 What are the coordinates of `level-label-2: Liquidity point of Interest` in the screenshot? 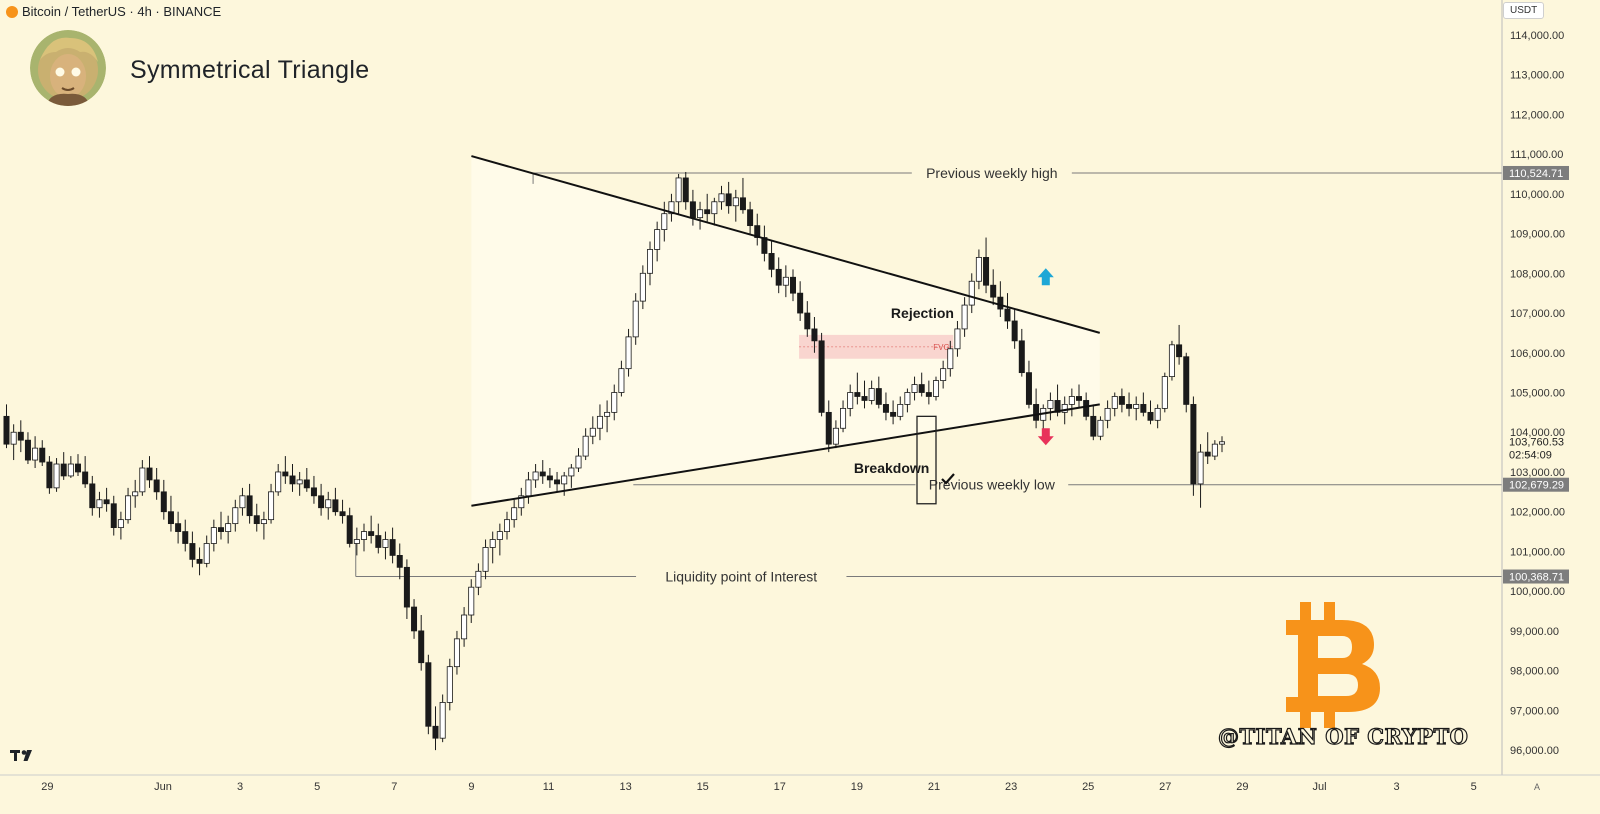 It's located at (741, 577).